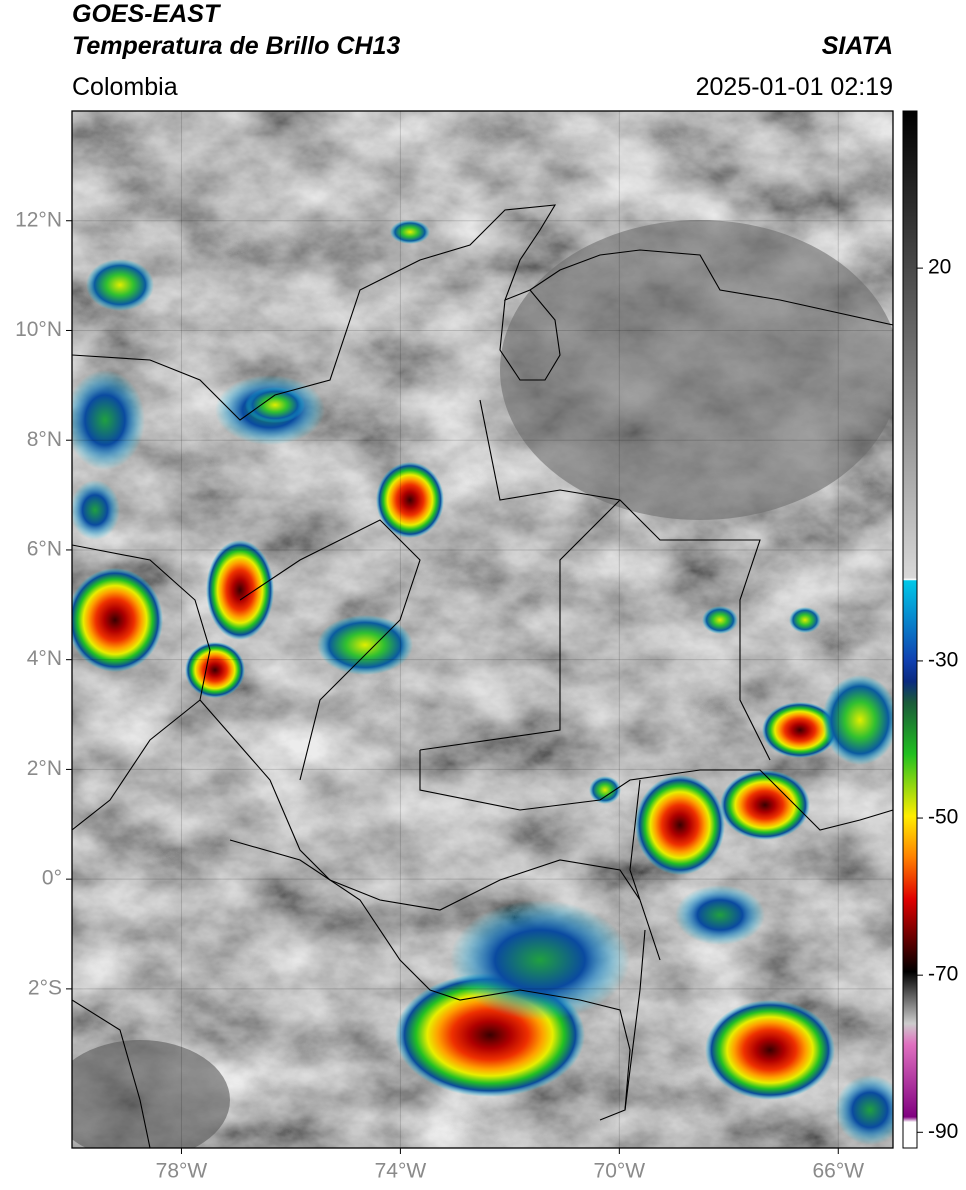  Describe the element at coordinates (943, 974) in the screenshot. I see `colorbar-label: -70` at that location.